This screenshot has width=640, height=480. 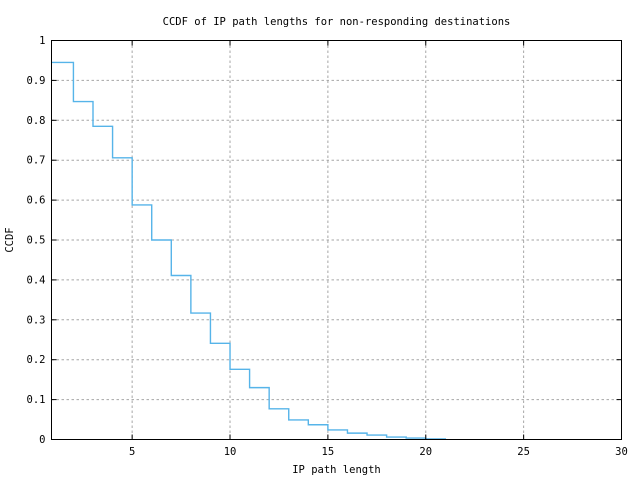 I want to click on x-tick-label: 20, so click(x=425, y=452).